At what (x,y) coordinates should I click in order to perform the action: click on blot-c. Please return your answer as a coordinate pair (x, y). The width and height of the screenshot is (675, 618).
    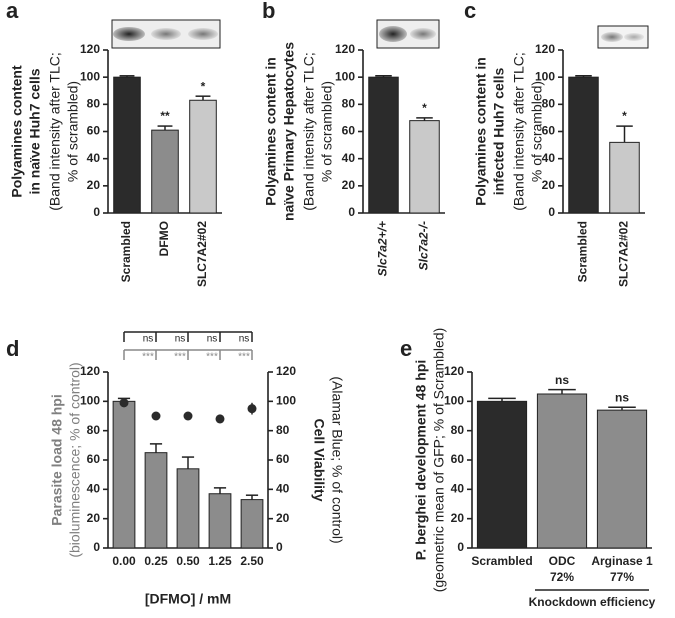
    Looking at the image, I should click on (623, 37).